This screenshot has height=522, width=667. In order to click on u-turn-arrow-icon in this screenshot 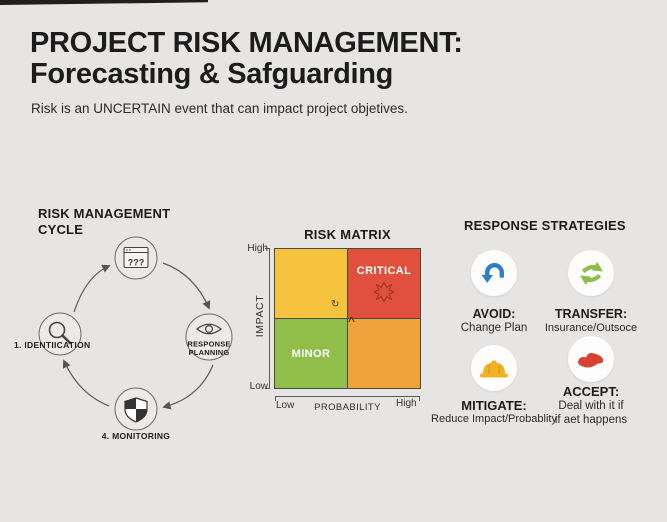, I will do `click(492, 272)`.